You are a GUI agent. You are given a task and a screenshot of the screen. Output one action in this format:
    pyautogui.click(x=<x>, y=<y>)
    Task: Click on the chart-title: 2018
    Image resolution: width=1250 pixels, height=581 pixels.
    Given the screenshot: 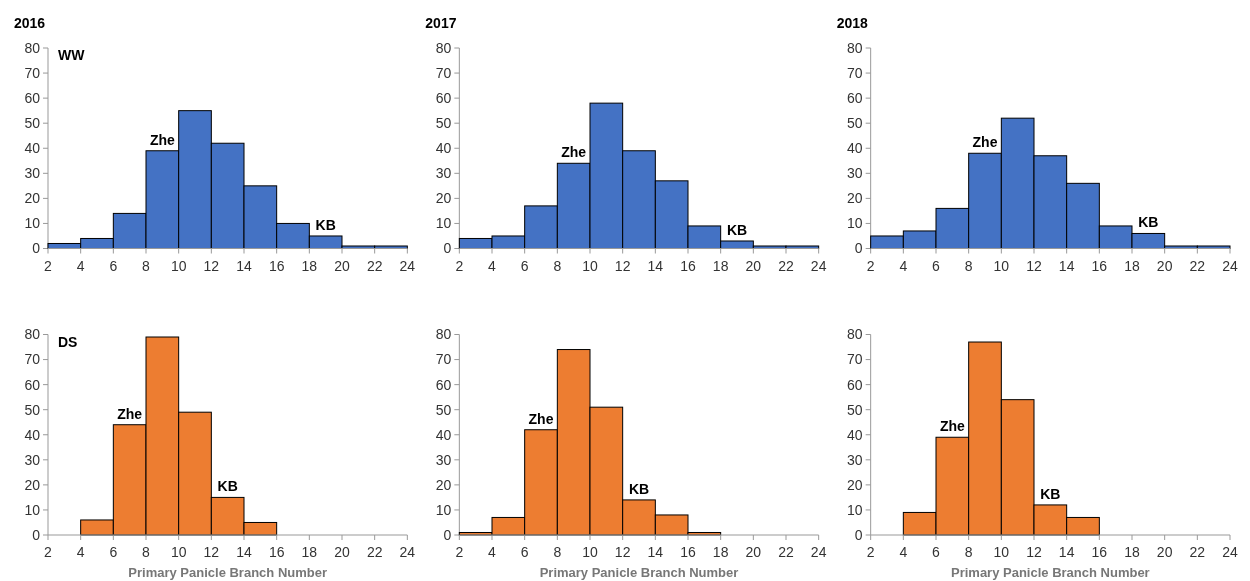 What is the action you would take?
    pyautogui.click(x=852, y=23)
    